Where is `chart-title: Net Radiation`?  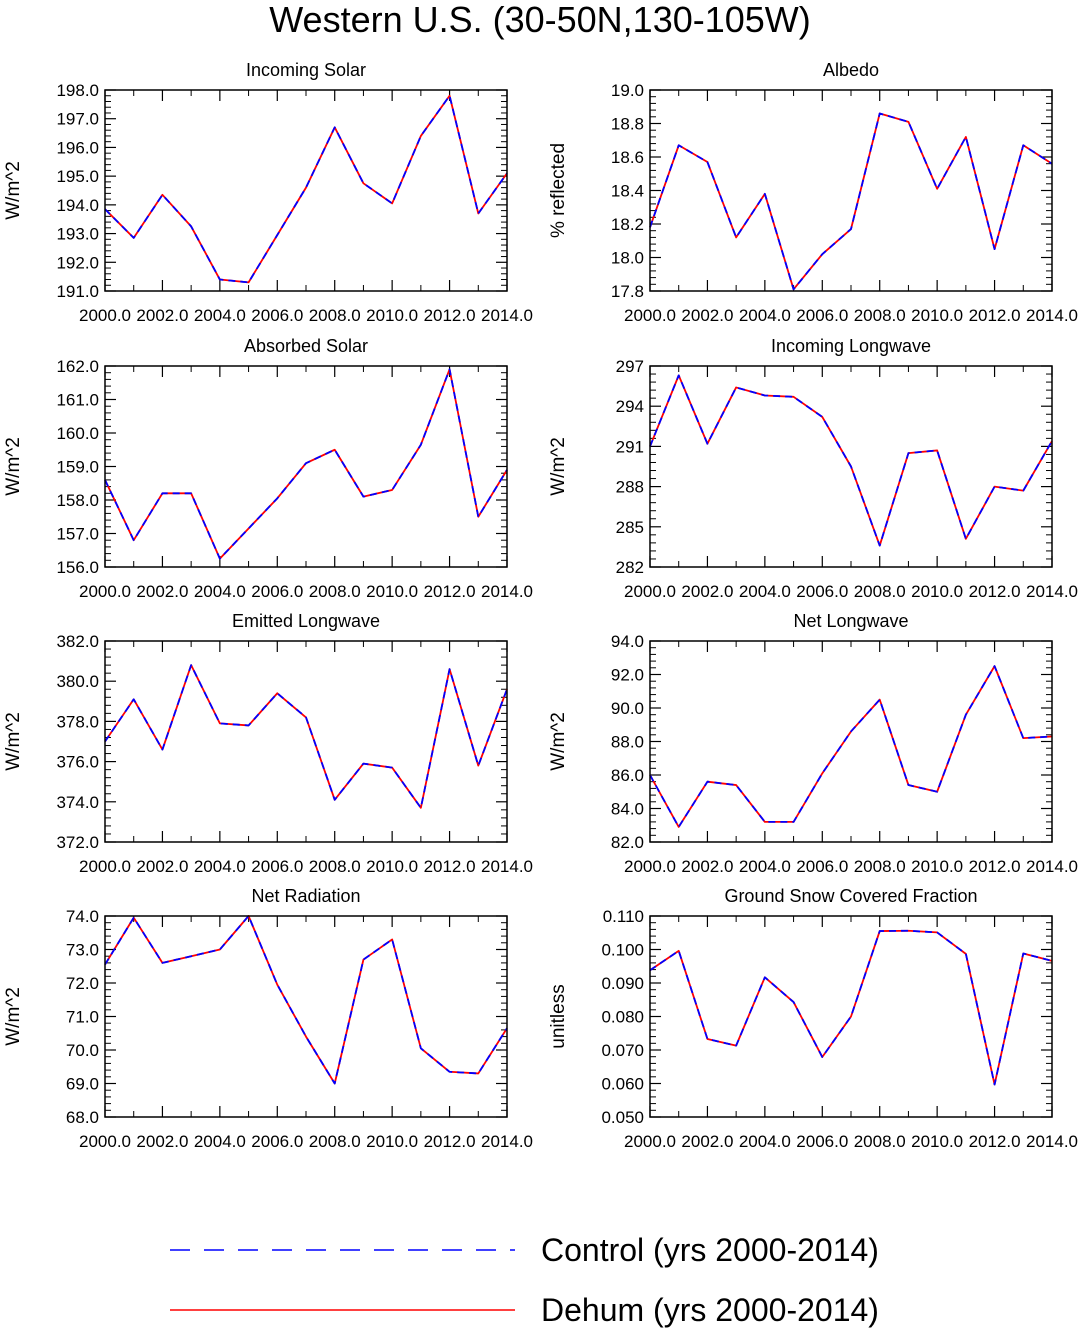
chart-title: Net Radiation is located at coordinates (305, 896).